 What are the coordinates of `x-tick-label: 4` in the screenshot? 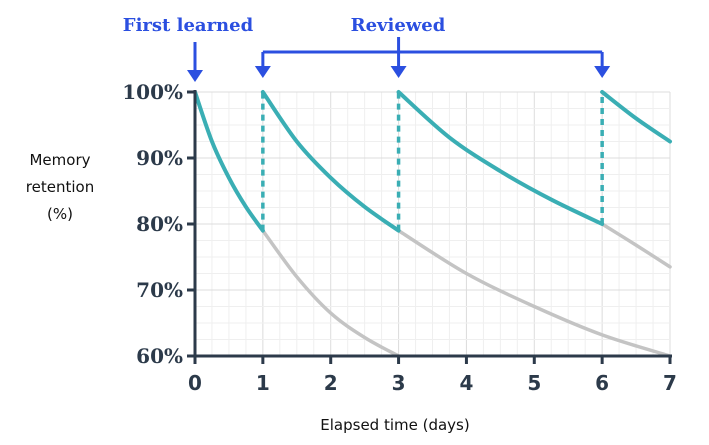 It's located at (466, 383).